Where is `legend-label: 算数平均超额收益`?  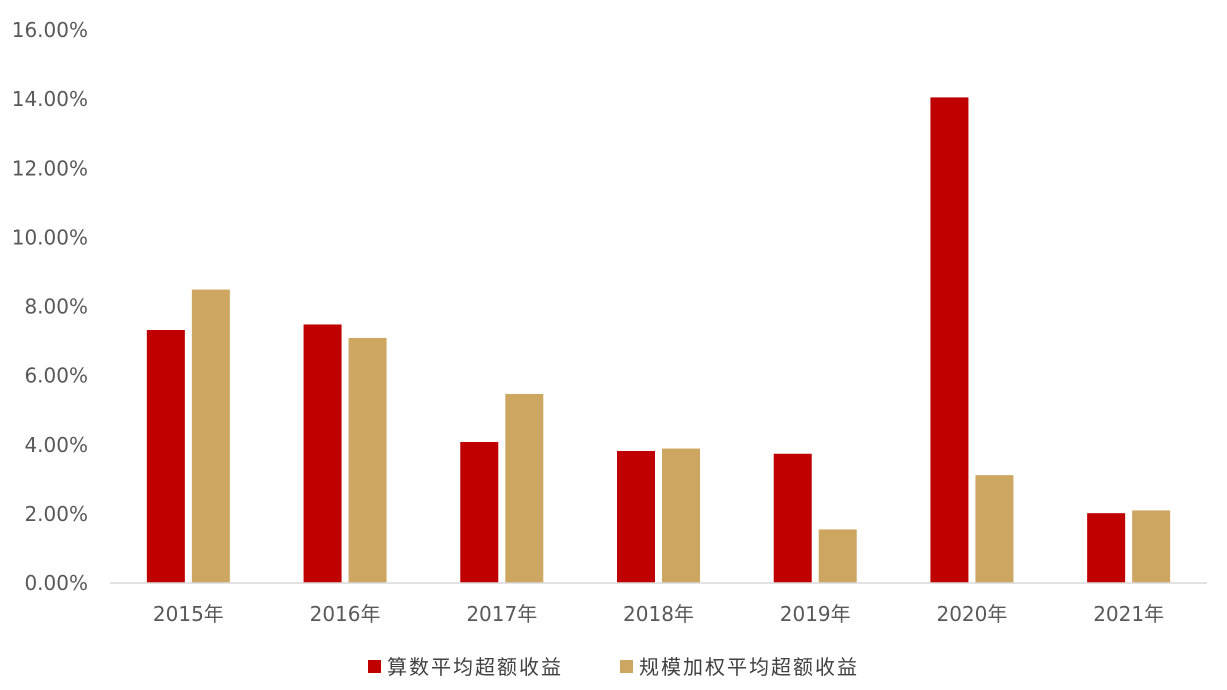 legend-label: 算数平均超额收益 is located at coordinates (475, 667).